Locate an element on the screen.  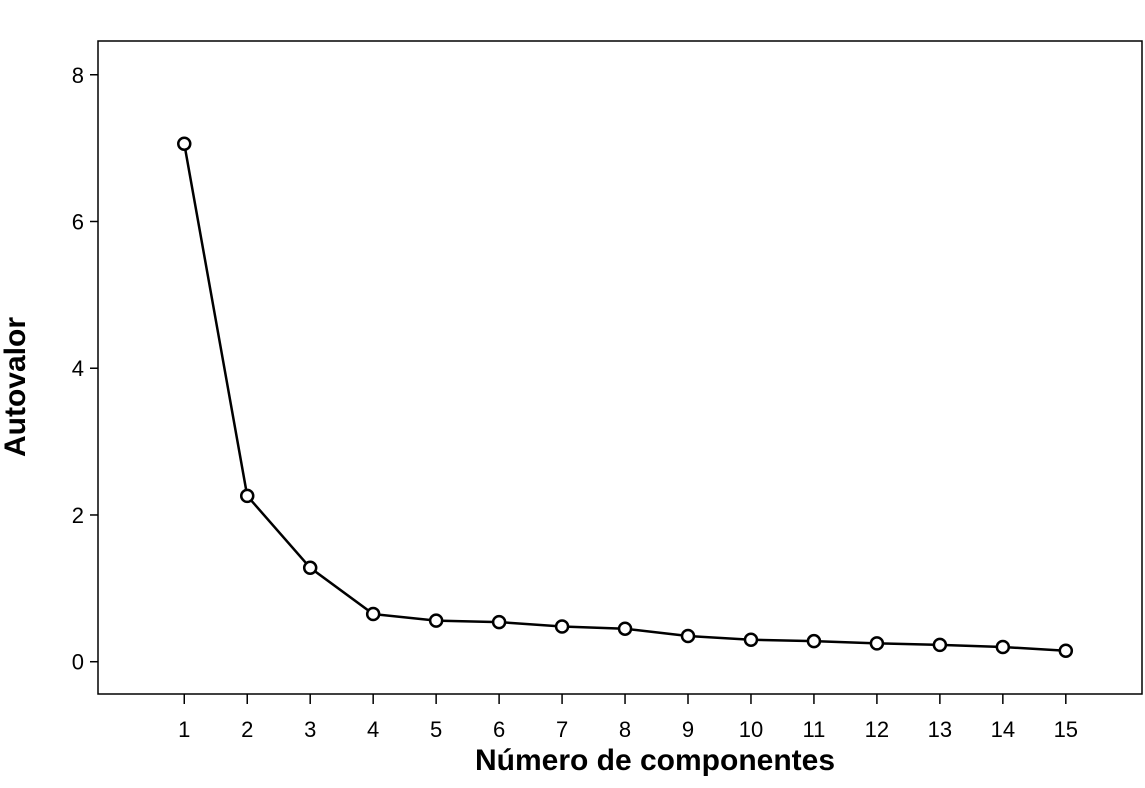
y-tick-label: 6 is located at coordinates (78, 221).